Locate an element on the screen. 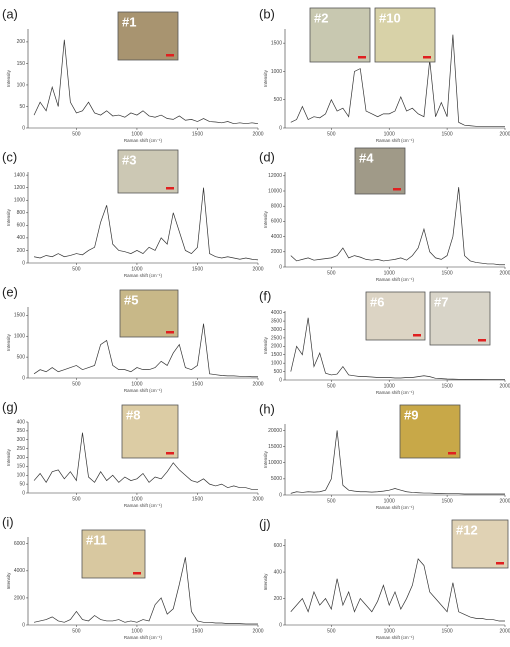  y-tick-label: 1200 is located at coordinates (19, 188).